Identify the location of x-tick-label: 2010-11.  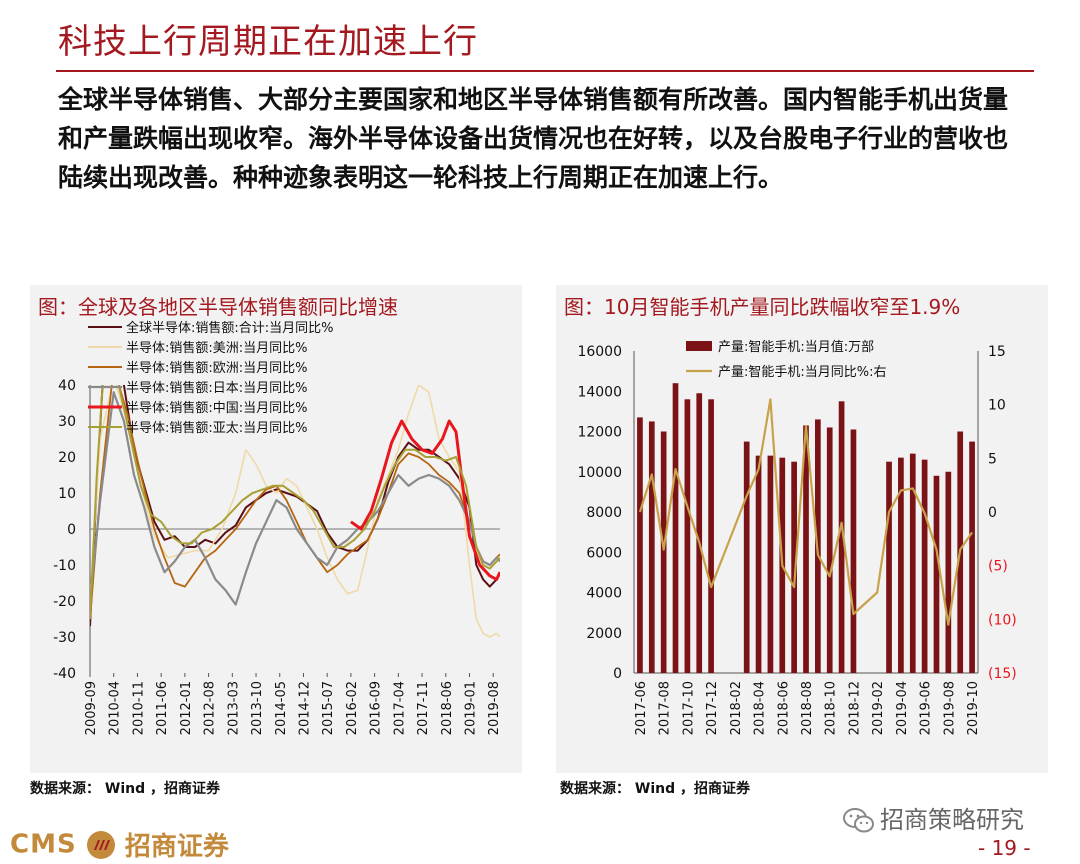
(138, 708).